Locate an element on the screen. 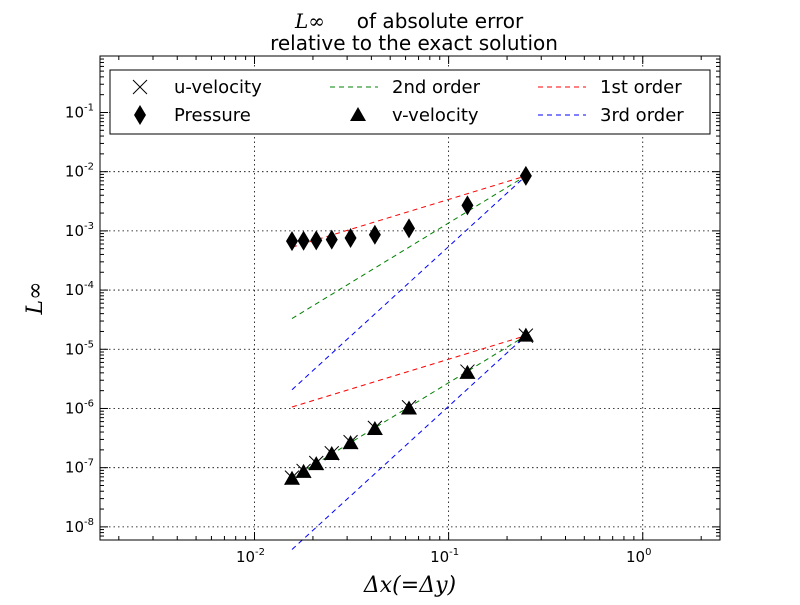  y-tick-label: 10⁻² is located at coordinates (79, 171).